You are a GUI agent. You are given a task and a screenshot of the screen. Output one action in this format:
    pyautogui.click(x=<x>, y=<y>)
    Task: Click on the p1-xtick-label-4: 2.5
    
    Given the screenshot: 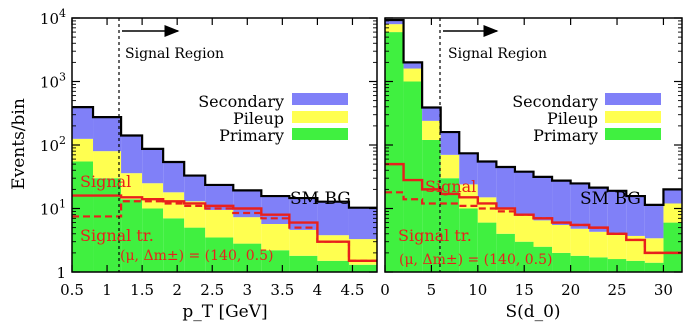 What is the action you would take?
    pyautogui.click(x=212, y=290)
    